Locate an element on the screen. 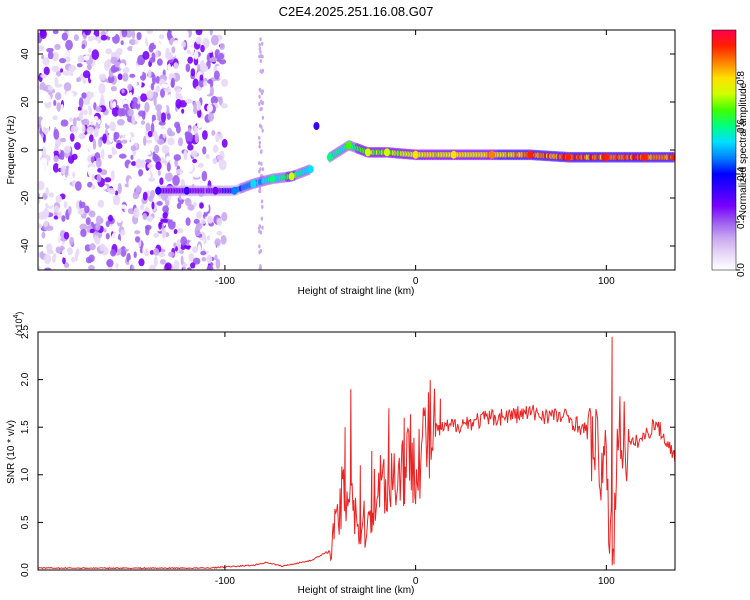 The height and width of the screenshot is (600, 750). y-tick-label: 0.5 is located at coordinates (25, 522).